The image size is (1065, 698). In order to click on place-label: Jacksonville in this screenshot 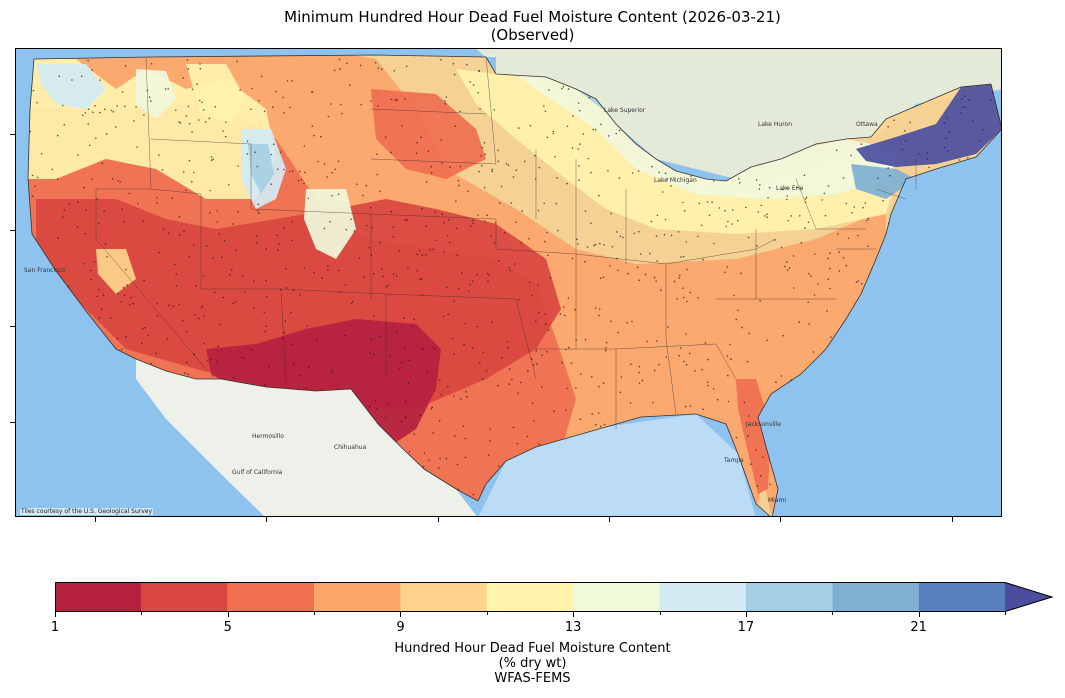, I will do `click(764, 424)`.